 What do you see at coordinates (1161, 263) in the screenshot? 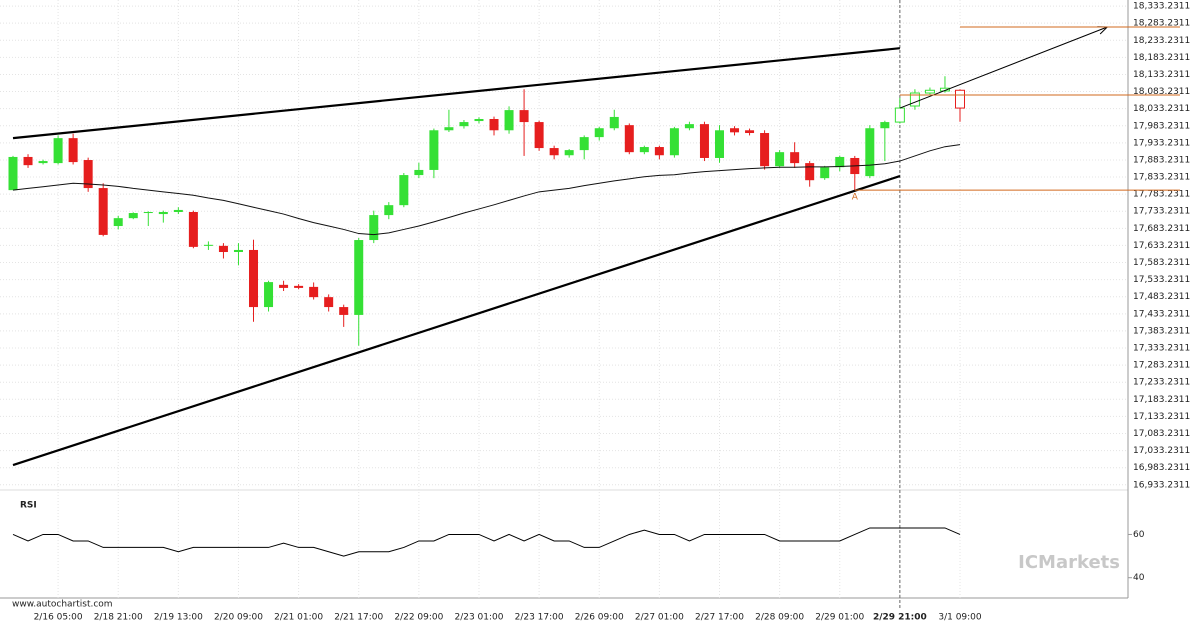
I see `y-tick-label: 17,583.2311` at bounding box center [1161, 263].